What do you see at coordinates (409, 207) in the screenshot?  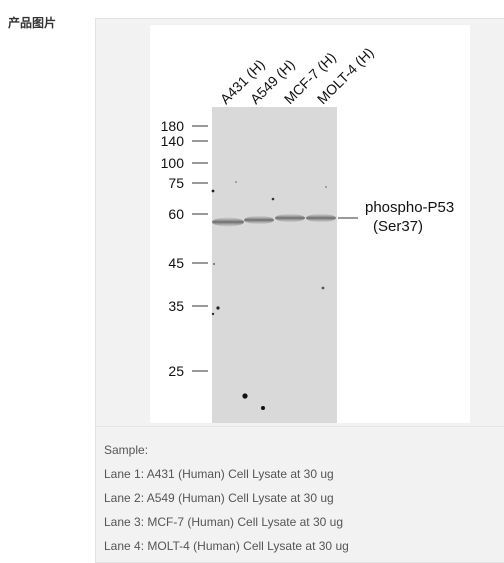 I see `band-label-target: phospho-P53` at bounding box center [409, 207].